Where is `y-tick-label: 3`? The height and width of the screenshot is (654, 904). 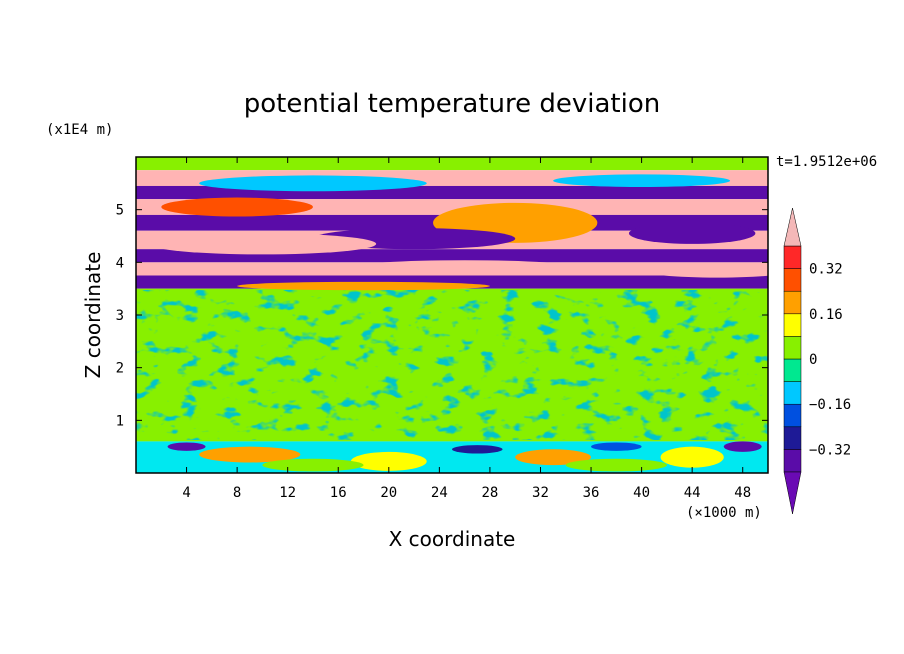
y-tick-label: 3 is located at coordinates (120, 316).